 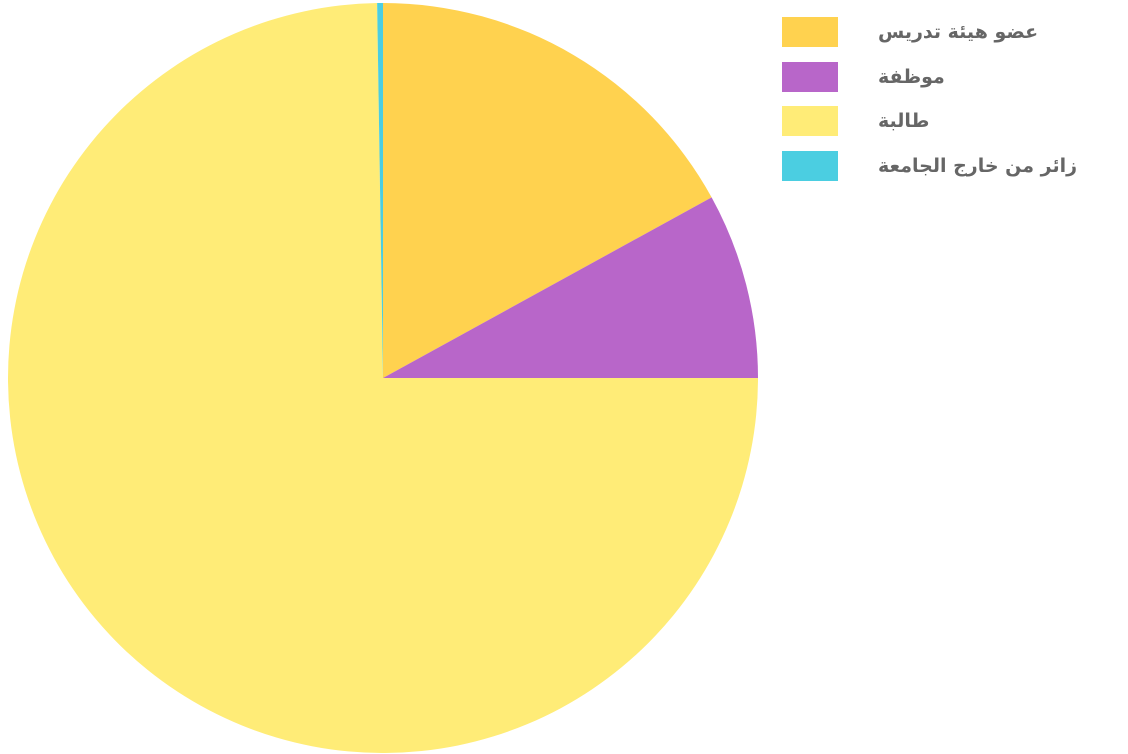 What do you see at coordinates (978, 165) in the screenshot?
I see `legend-label: زائر من خارج الجامعة` at bounding box center [978, 165].